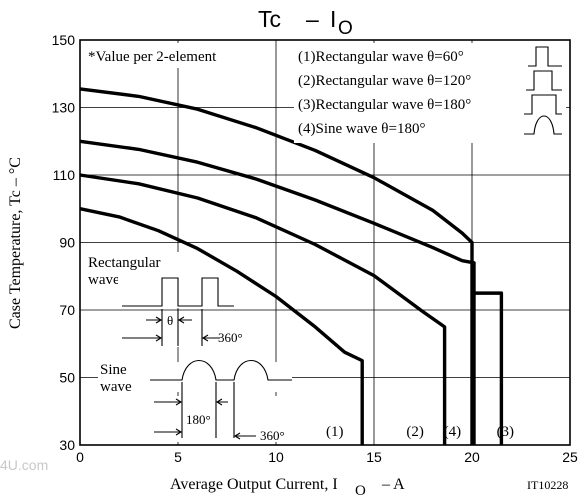  I want to click on rect-inset-theta-arrows, so click(169, 320).